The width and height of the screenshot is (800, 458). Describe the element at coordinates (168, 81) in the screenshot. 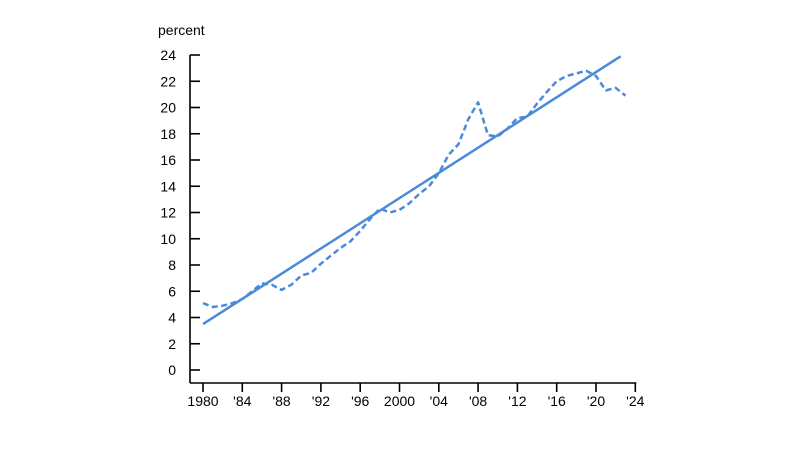

I see `y-tick-label: 22` at that location.